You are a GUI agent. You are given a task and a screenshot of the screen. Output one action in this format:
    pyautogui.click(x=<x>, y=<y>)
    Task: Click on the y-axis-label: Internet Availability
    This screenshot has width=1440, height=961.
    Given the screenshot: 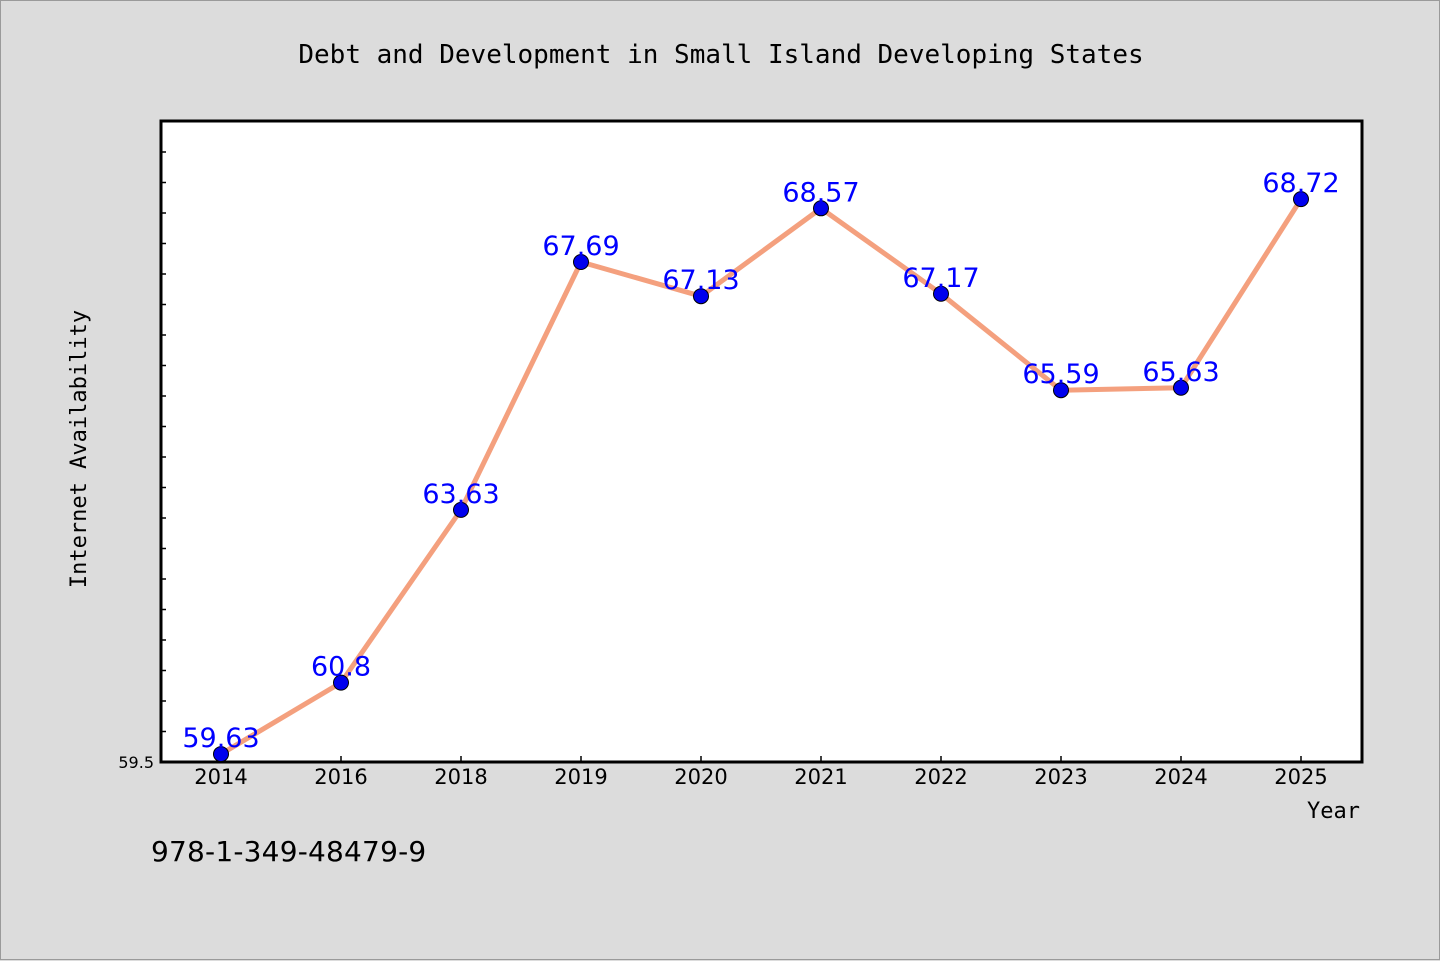 What is the action you would take?
    pyautogui.click(x=79, y=449)
    